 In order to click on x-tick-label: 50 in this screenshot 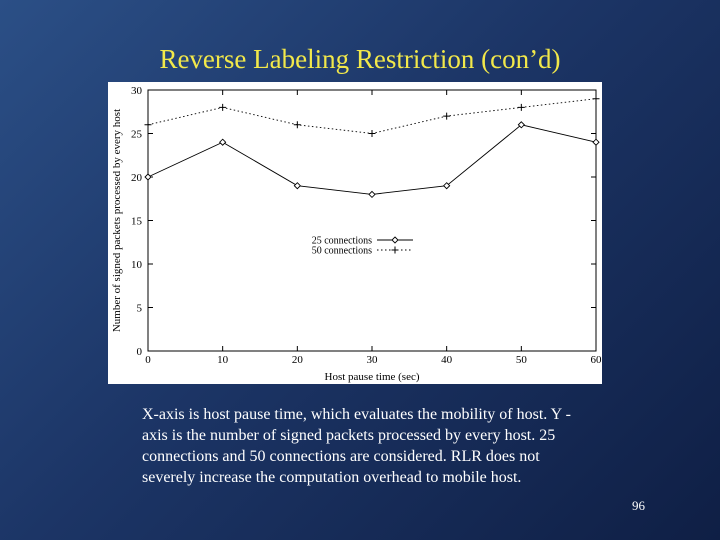, I will do `click(522, 360)`.